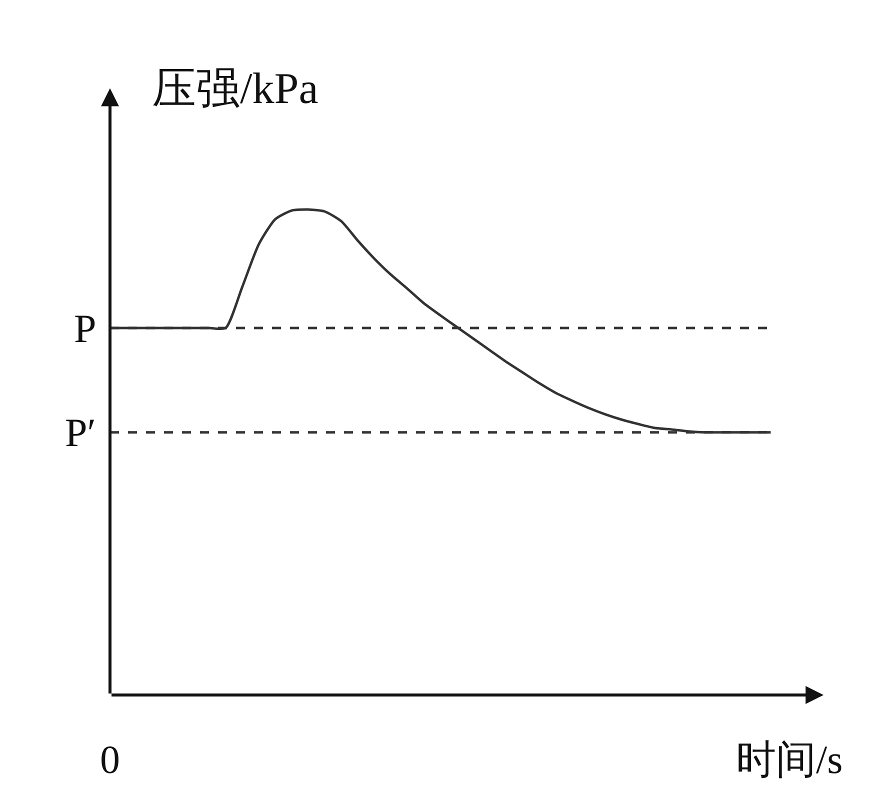 The height and width of the screenshot is (795, 895). I want to click on x-axis-title: 时间/s, so click(789, 759).